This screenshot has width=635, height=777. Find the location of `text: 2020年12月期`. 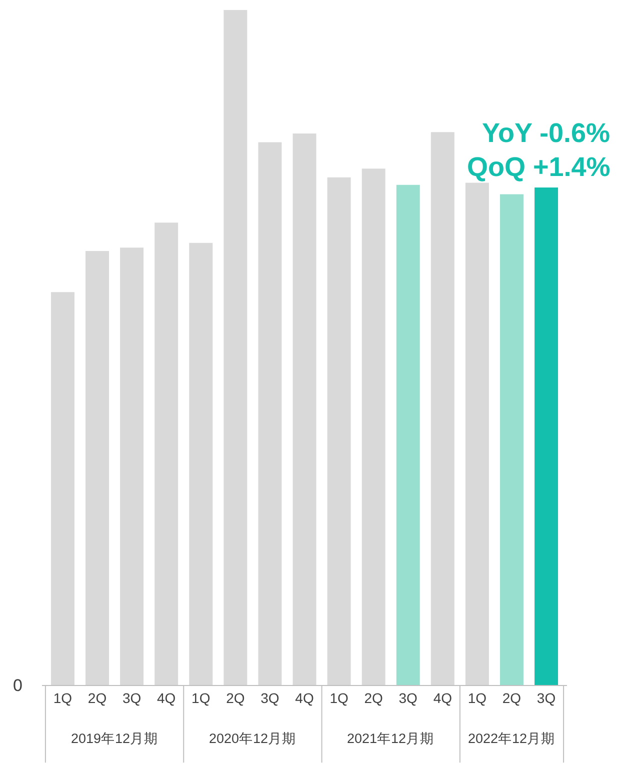

text: 2020年12月期 is located at coordinates (252, 738).